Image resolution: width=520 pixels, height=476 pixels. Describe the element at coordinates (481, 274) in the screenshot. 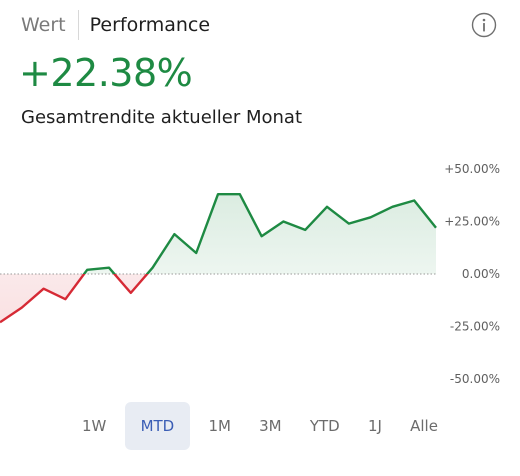

I see `y-tick-label: 0.00%` at that location.